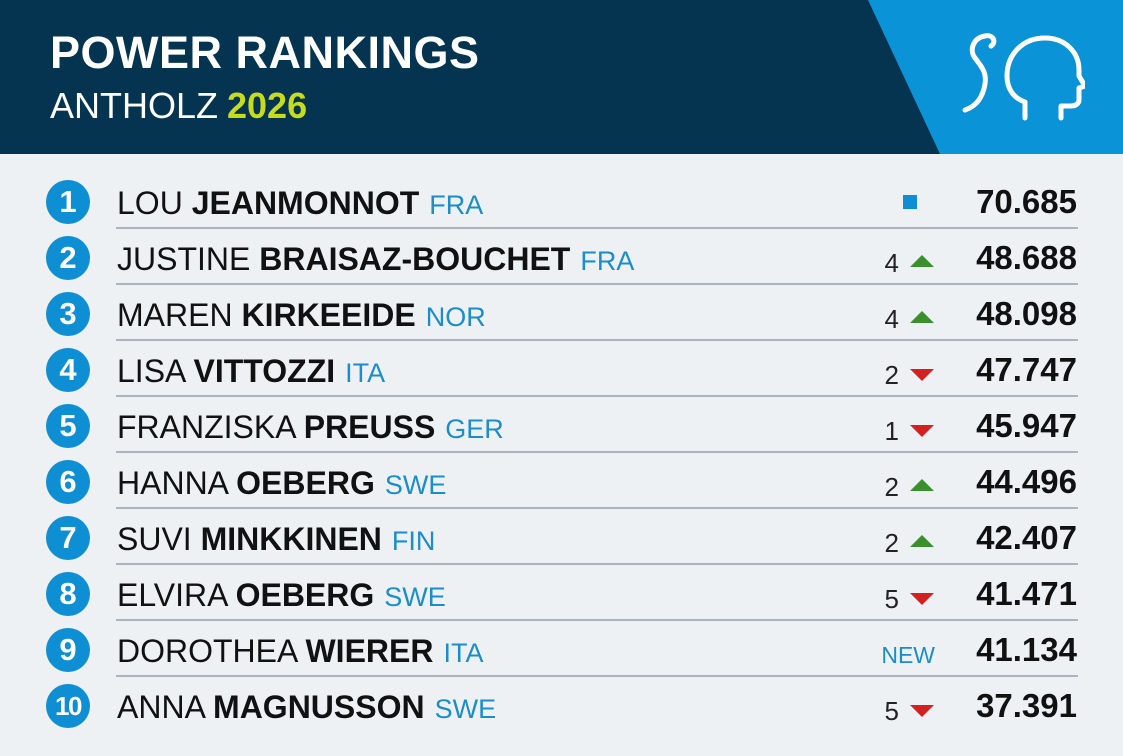 Image resolution: width=1123 pixels, height=756 pixels. Describe the element at coordinates (561, 537) in the screenshot. I see `ranking-row: 7 SUVI MINKKINEN FIN 2 42.407` at that location.